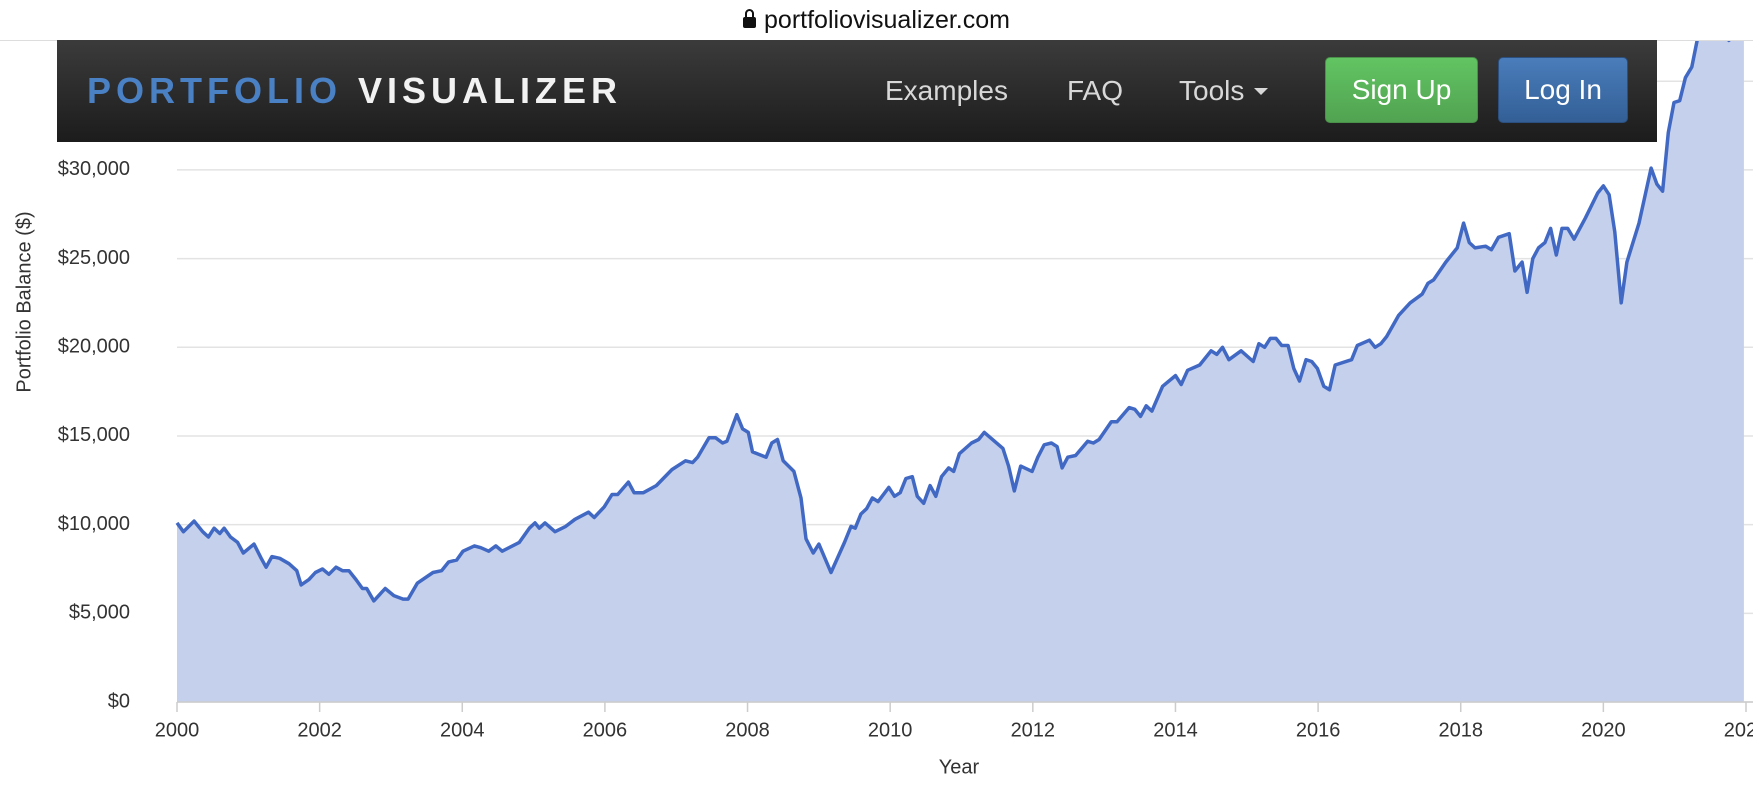  I want to click on lock-icon, so click(750, 18).